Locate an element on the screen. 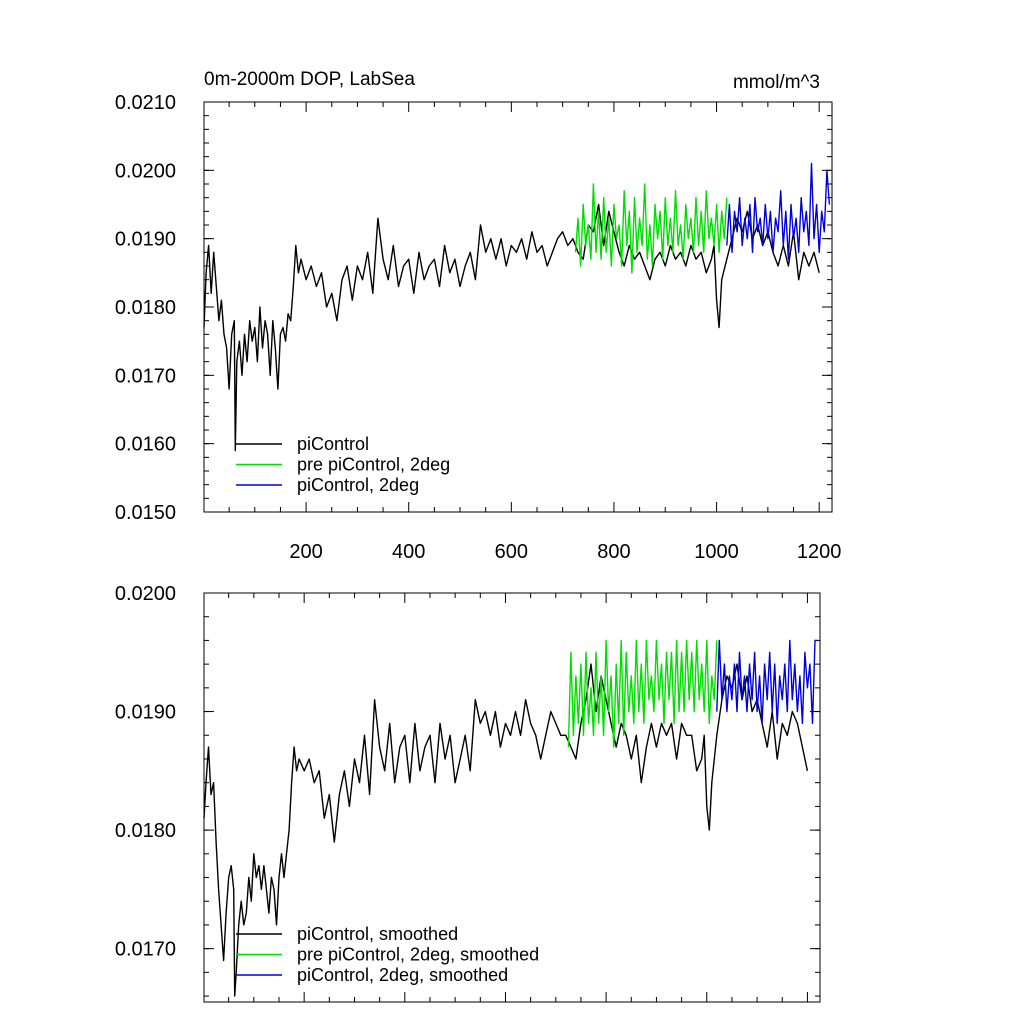 The width and height of the screenshot is (1024, 1024). legend-label: pre piControl, 2deg, smoothed is located at coordinates (418, 955).